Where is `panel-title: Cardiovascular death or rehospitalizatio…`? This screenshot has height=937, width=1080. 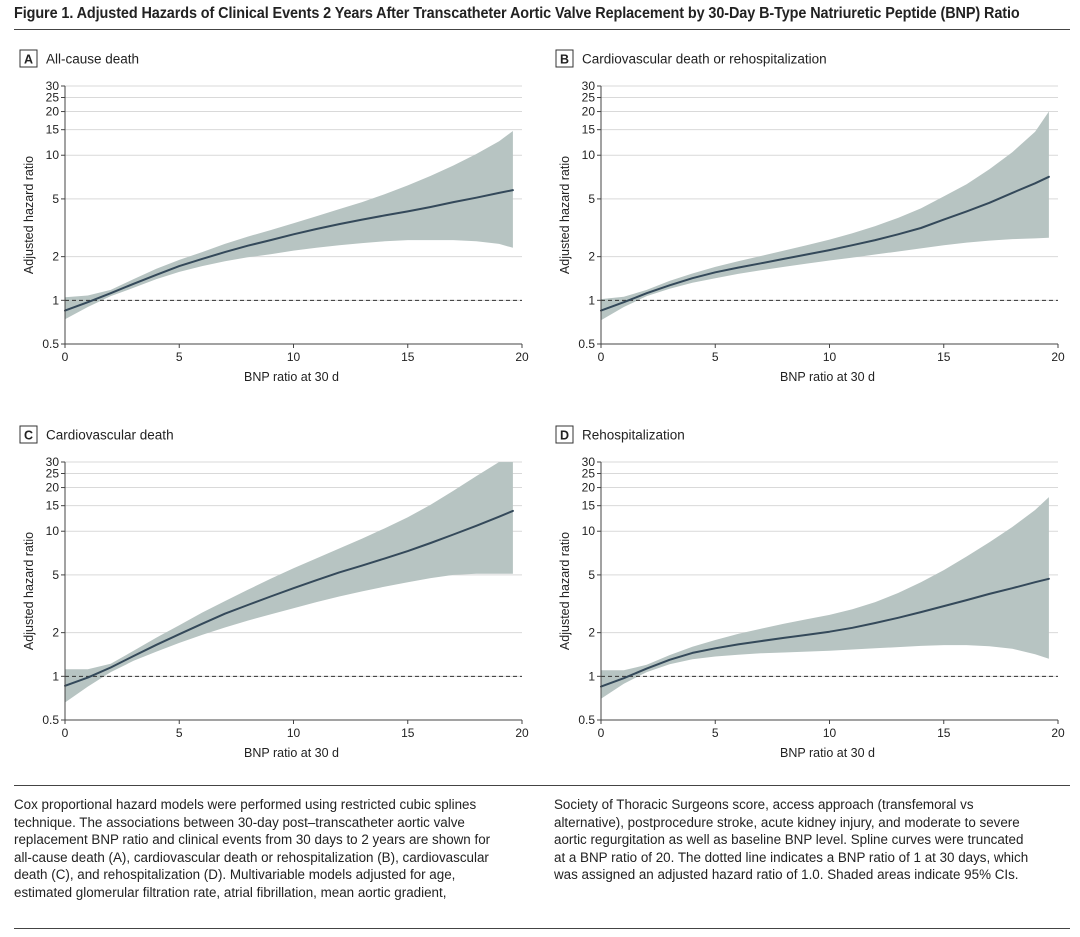 panel-title: Cardiovascular death or rehospitalizatio… is located at coordinates (704, 59).